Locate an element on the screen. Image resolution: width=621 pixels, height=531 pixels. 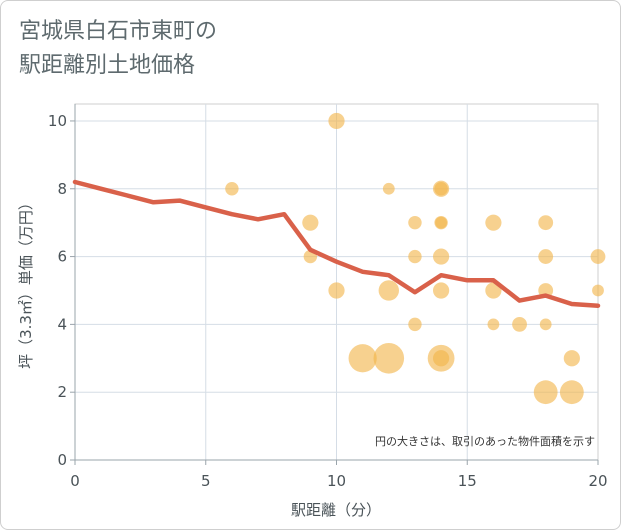
chart-title: 宮城県白石市東町の 駅距離別土地価格 is located at coordinates (118, 48).